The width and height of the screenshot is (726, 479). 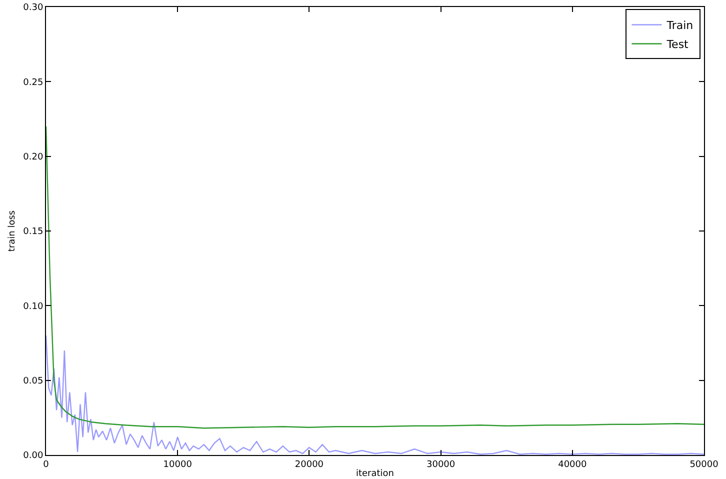 I want to click on y-axis-title: train loss, so click(x=13, y=231).